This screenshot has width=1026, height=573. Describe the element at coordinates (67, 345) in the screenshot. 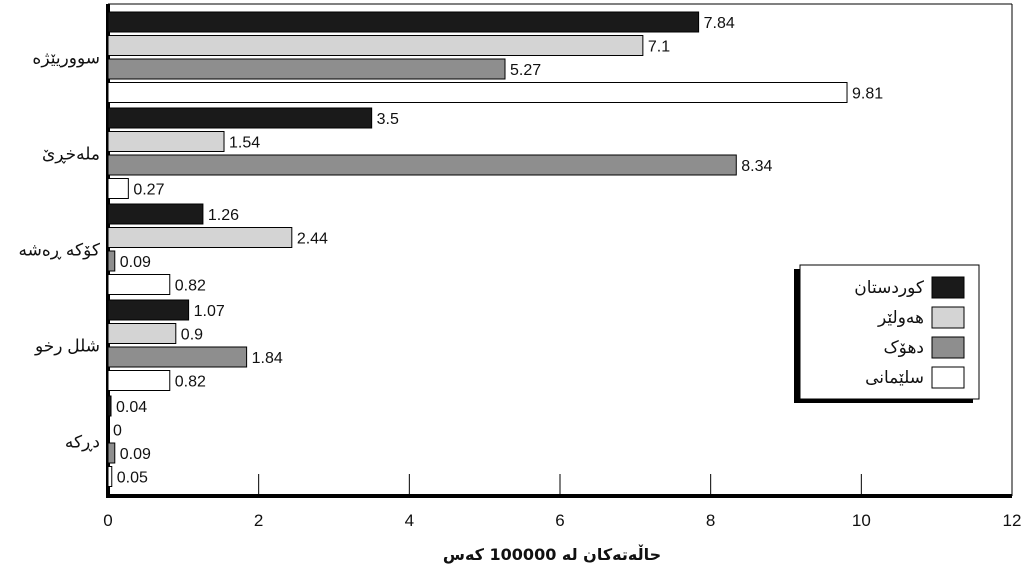

I see `category-label: شلل رخو` at that location.